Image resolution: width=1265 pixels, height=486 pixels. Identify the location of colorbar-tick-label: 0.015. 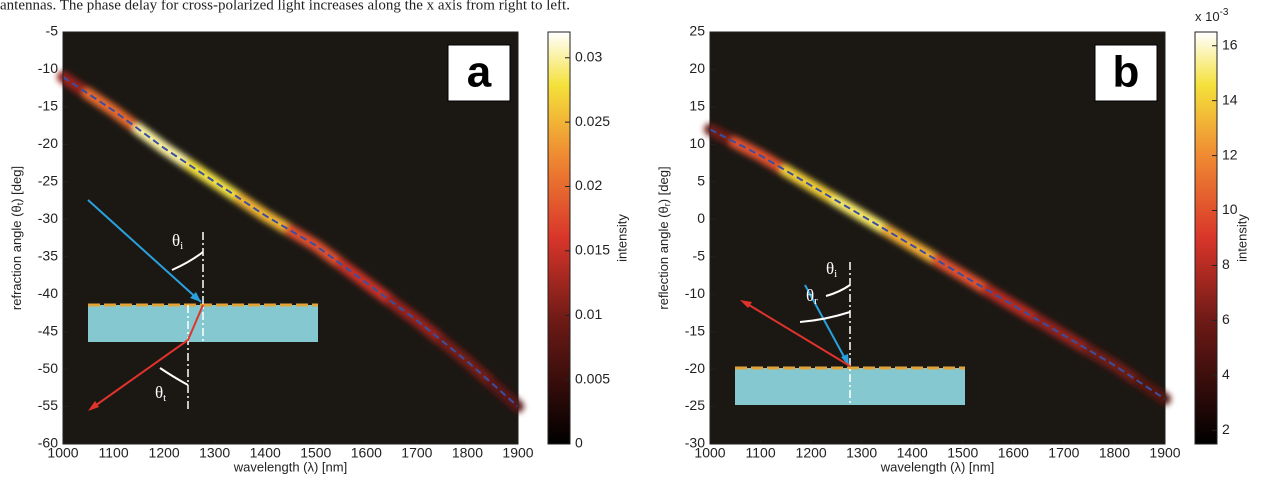
(592, 250).